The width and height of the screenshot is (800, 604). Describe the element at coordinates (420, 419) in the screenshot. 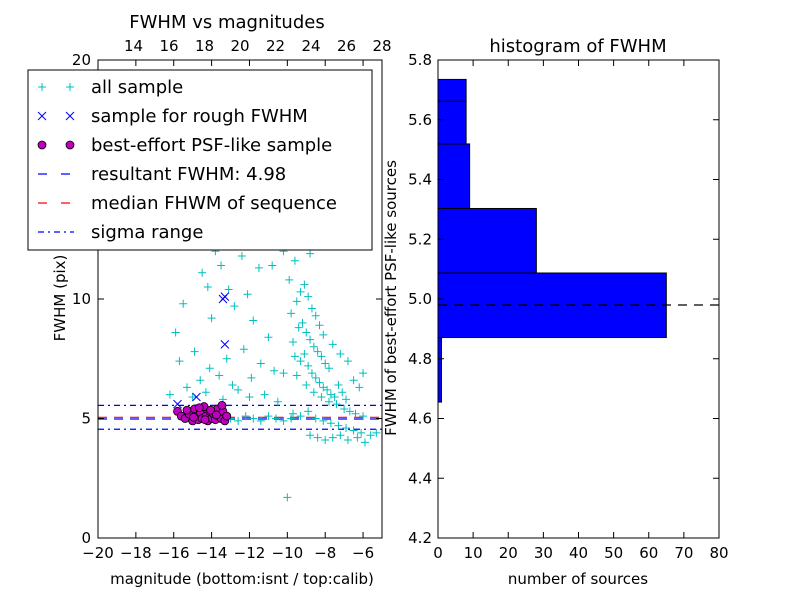

I see `histogram-y-tick-label: 4.6` at that location.